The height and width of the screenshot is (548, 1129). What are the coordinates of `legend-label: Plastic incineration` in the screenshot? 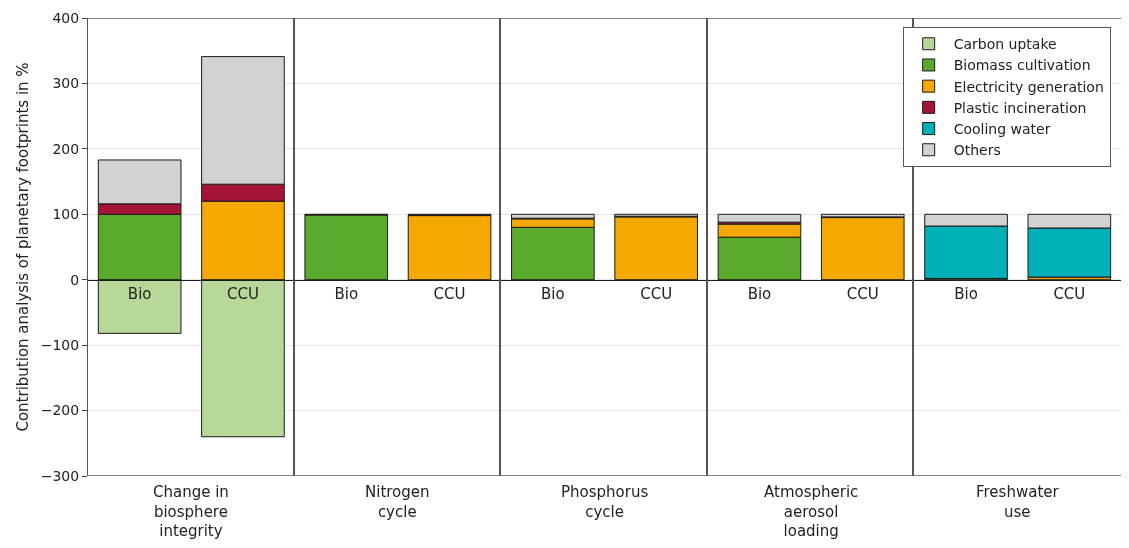 It's located at (1020, 107).